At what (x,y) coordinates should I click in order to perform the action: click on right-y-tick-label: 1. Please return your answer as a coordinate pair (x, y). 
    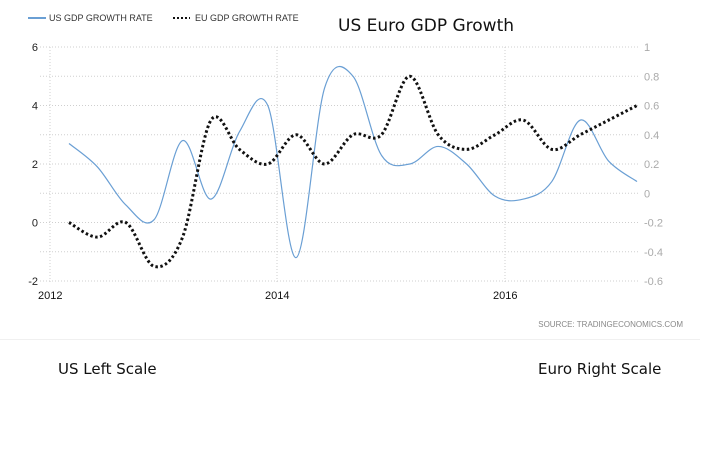
    Looking at the image, I should click on (647, 48).